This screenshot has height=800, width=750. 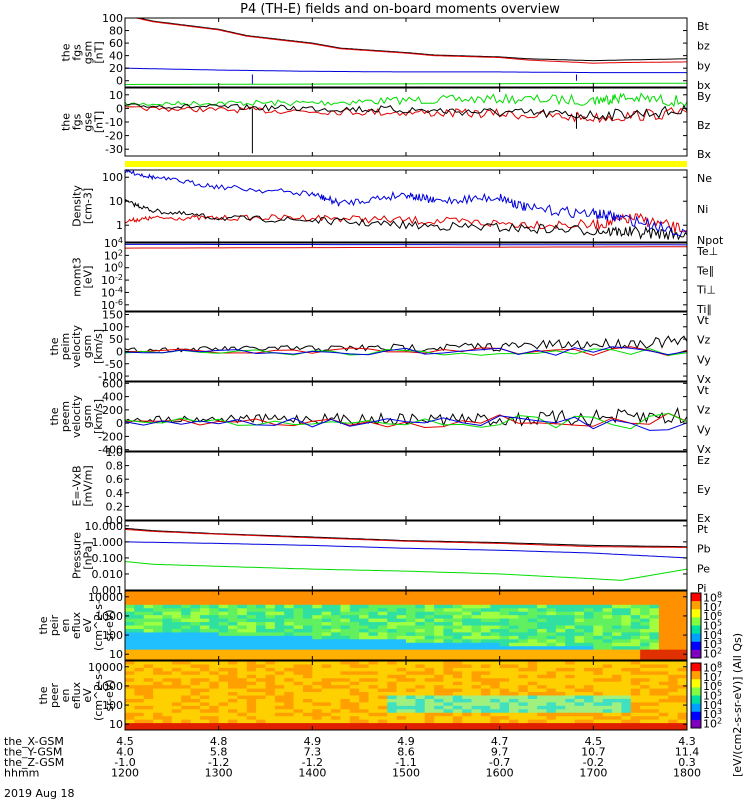 What do you see at coordinates (406, 39) in the screenshot?
I see `series-line-Bt` at bounding box center [406, 39].